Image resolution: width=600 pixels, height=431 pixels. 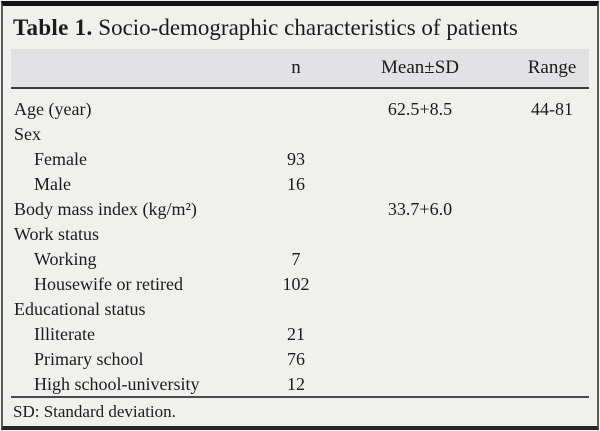 I want to click on row-n-value: 76, so click(x=296, y=358).